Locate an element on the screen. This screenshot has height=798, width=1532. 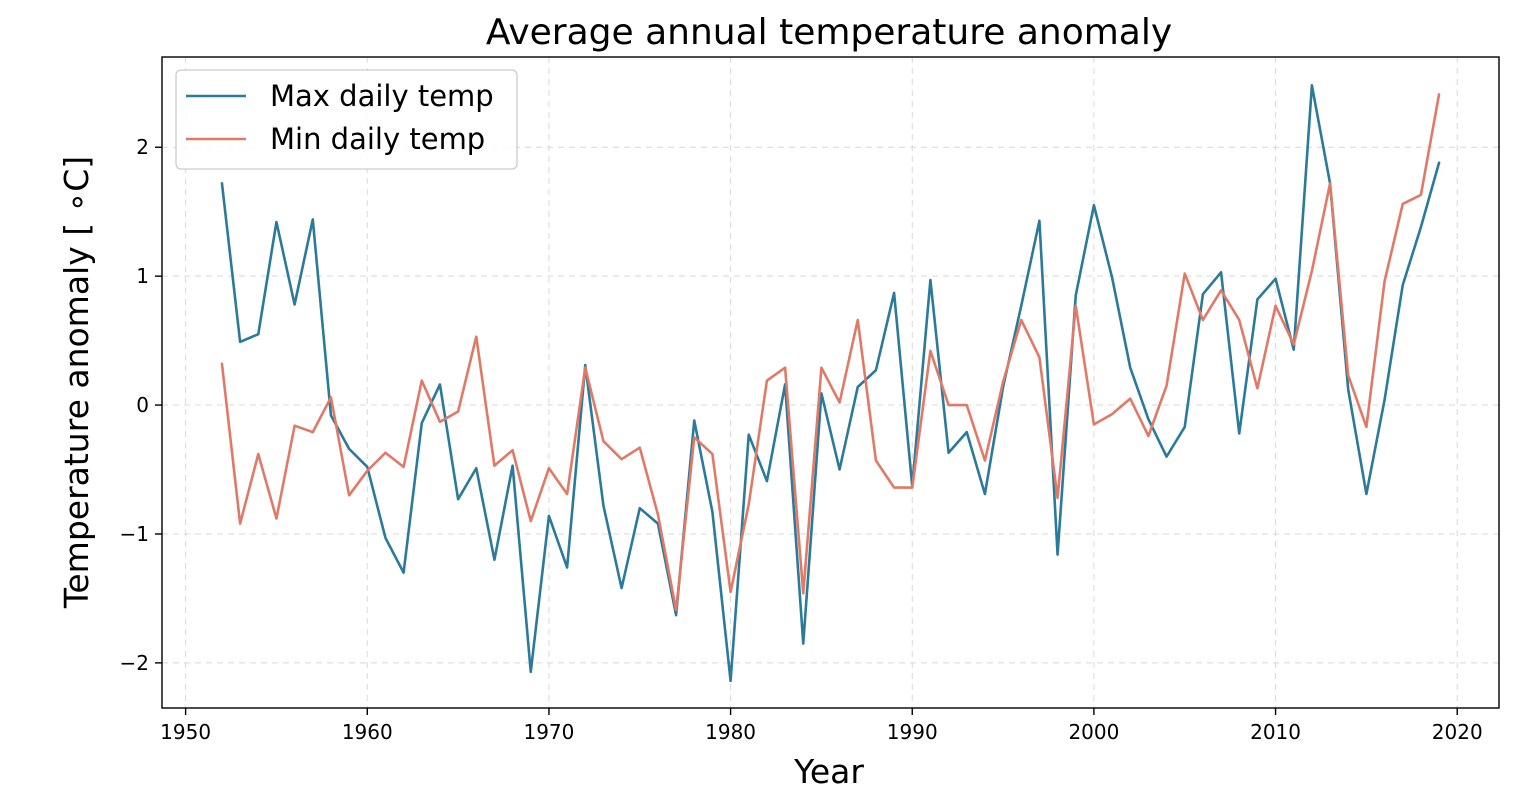
x-tick-label: 2000 is located at coordinates (1093, 732).